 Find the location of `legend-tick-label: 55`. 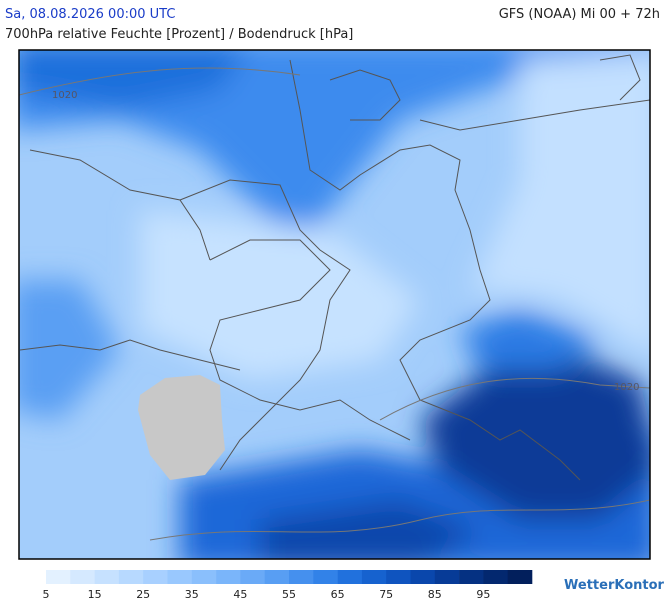

legend-tick-label: 55 is located at coordinates (289, 594).